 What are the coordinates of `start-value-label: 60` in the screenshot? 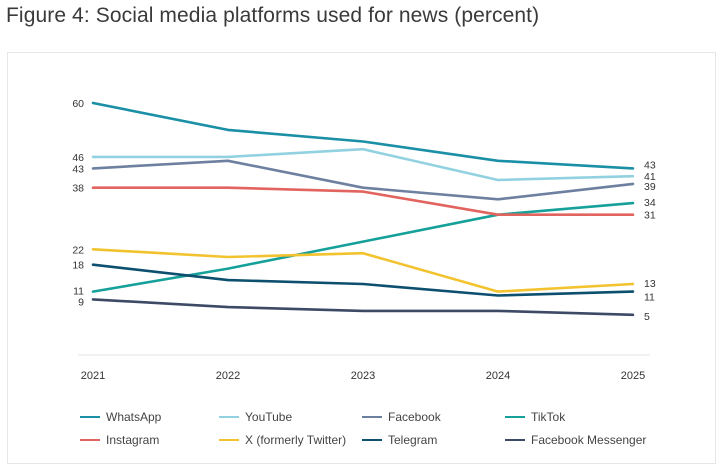 It's located at (78, 104).